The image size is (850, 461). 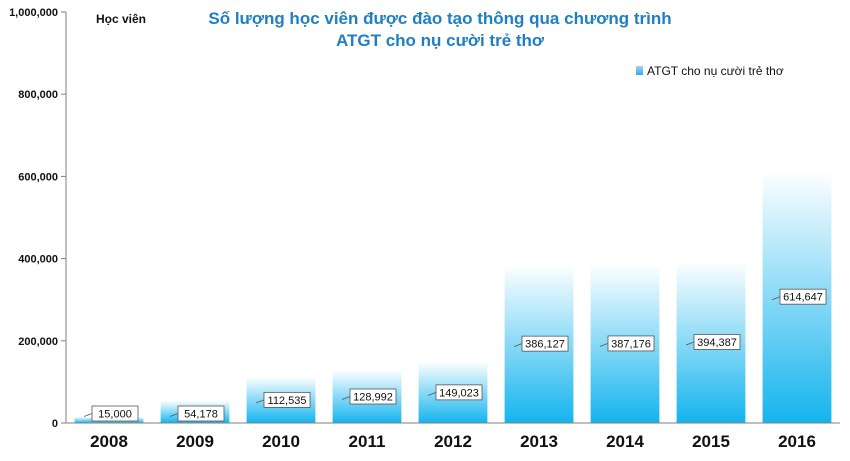 I want to click on data-label-2015: 394,387, so click(x=717, y=343).